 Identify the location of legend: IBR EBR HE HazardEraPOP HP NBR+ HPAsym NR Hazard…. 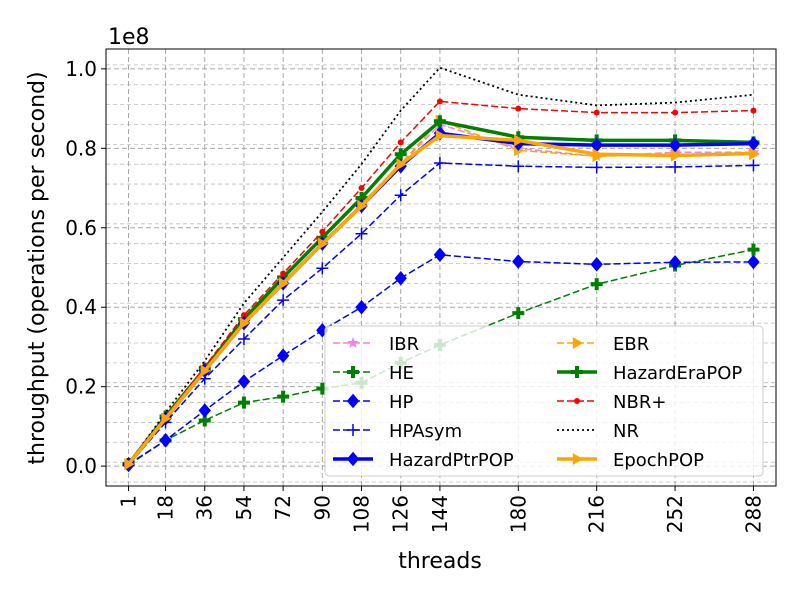
(544, 401).